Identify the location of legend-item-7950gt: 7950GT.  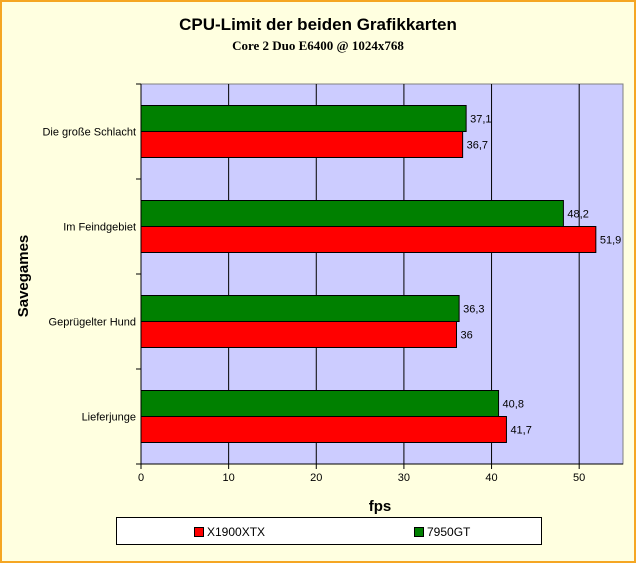
(442, 532).